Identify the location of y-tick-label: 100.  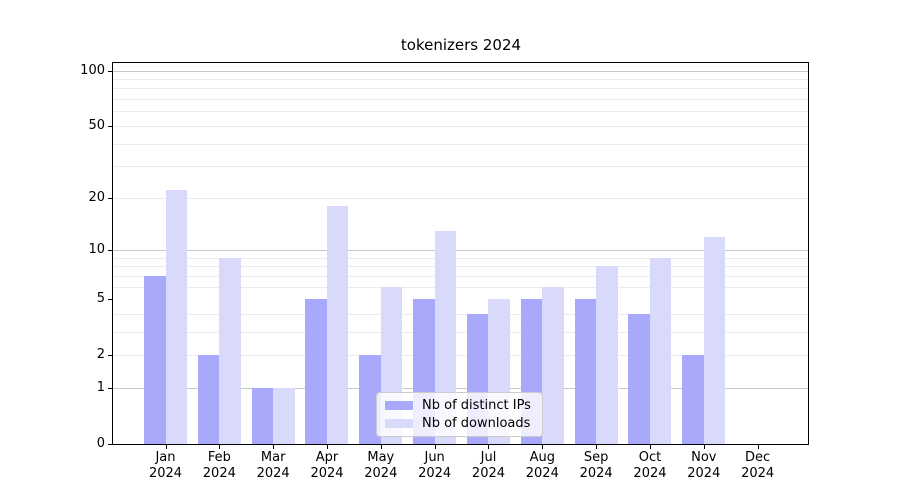
(92, 70).